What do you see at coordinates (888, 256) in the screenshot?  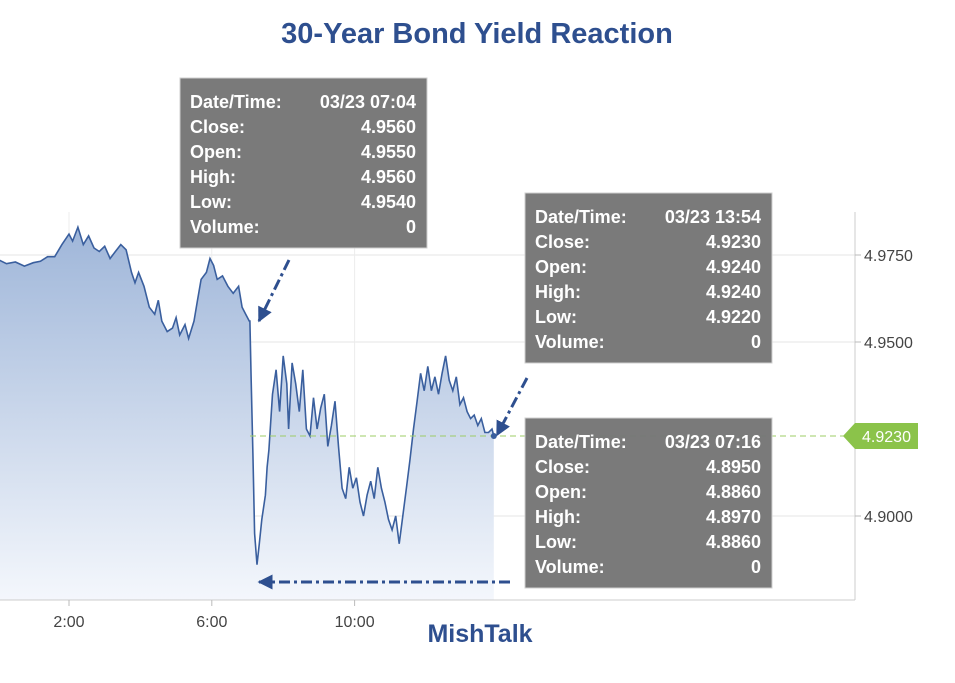 I see `y-tick-label: 4.9750` at bounding box center [888, 256].